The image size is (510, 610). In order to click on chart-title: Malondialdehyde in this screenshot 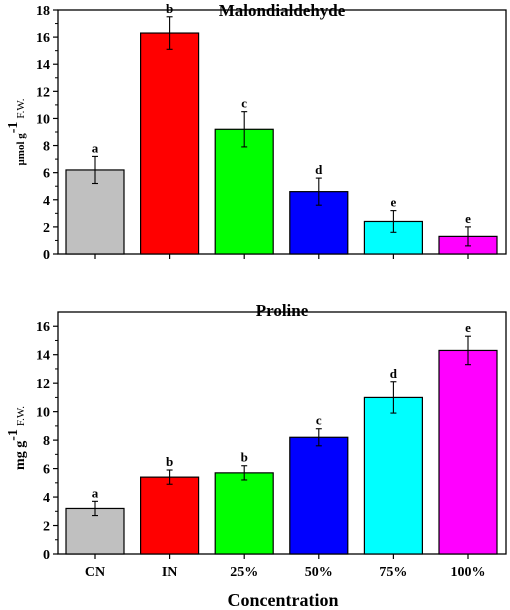, I will do `click(282, 10)`.